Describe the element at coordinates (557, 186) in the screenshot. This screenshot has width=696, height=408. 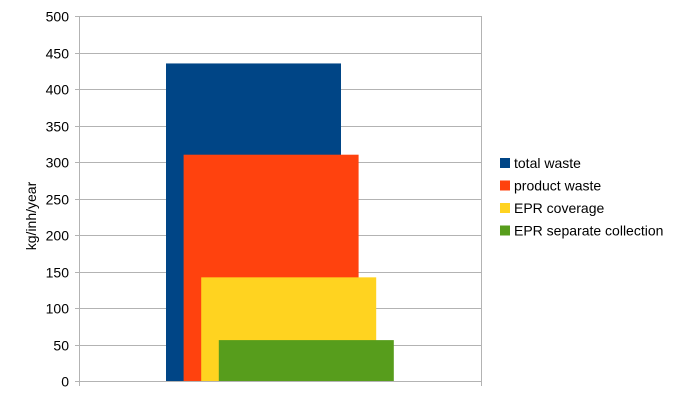
I see `legend-label-product-waste: product waste` at that location.